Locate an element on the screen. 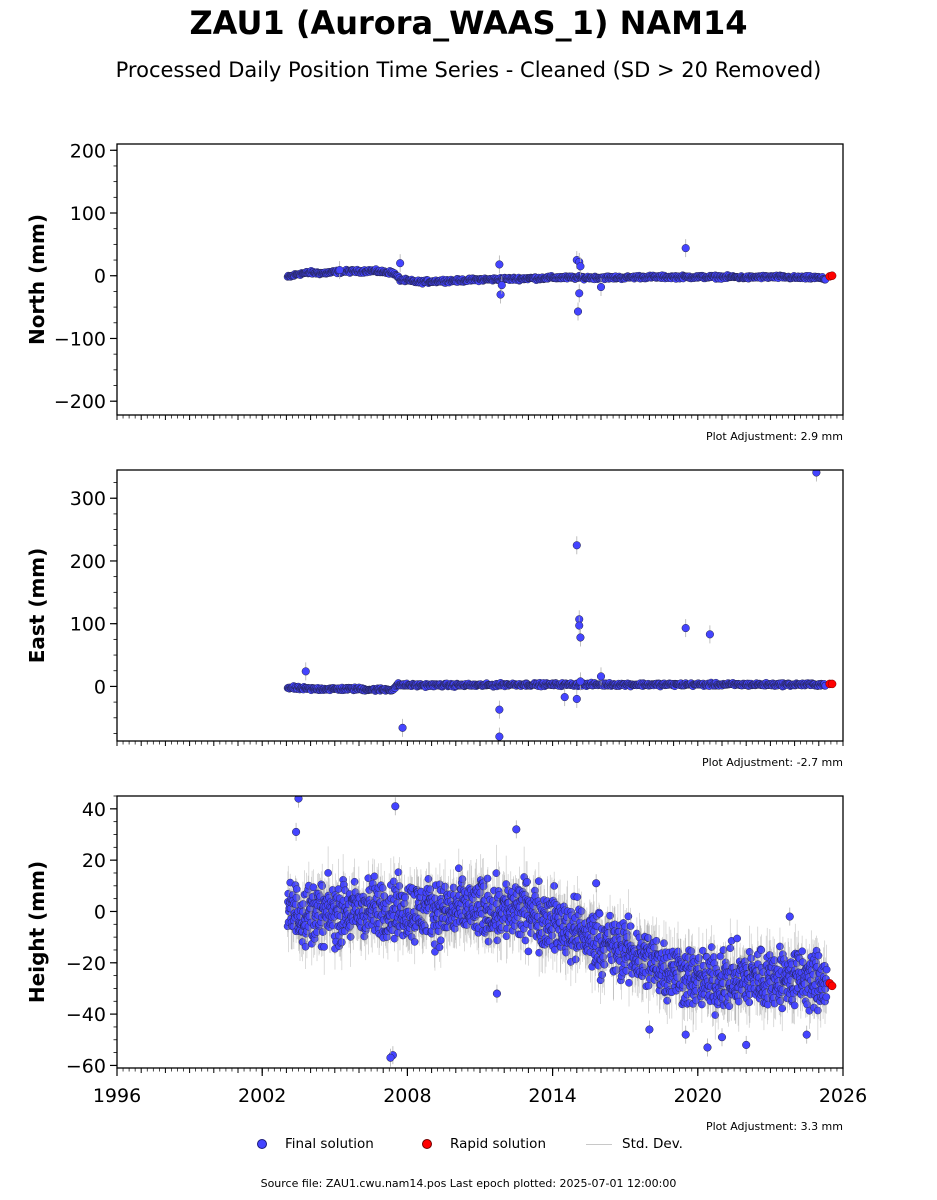 Image resolution: width=937 pixels, height=1200 pixels. y-tick-label: −200 is located at coordinates (80, 402).